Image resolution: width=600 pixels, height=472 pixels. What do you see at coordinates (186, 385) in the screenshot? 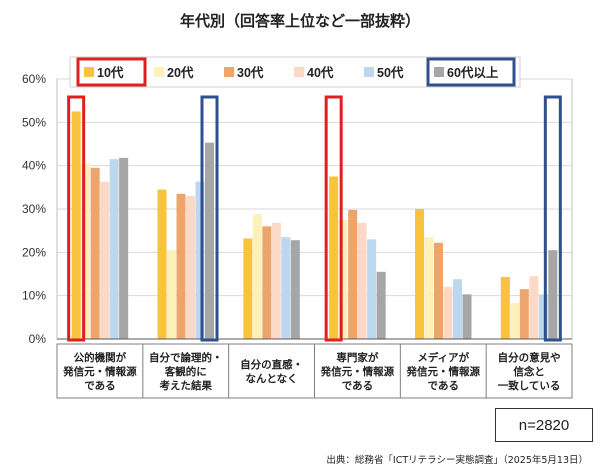
I see `category-label: 考えた結果` at bounding box center [186, 385].